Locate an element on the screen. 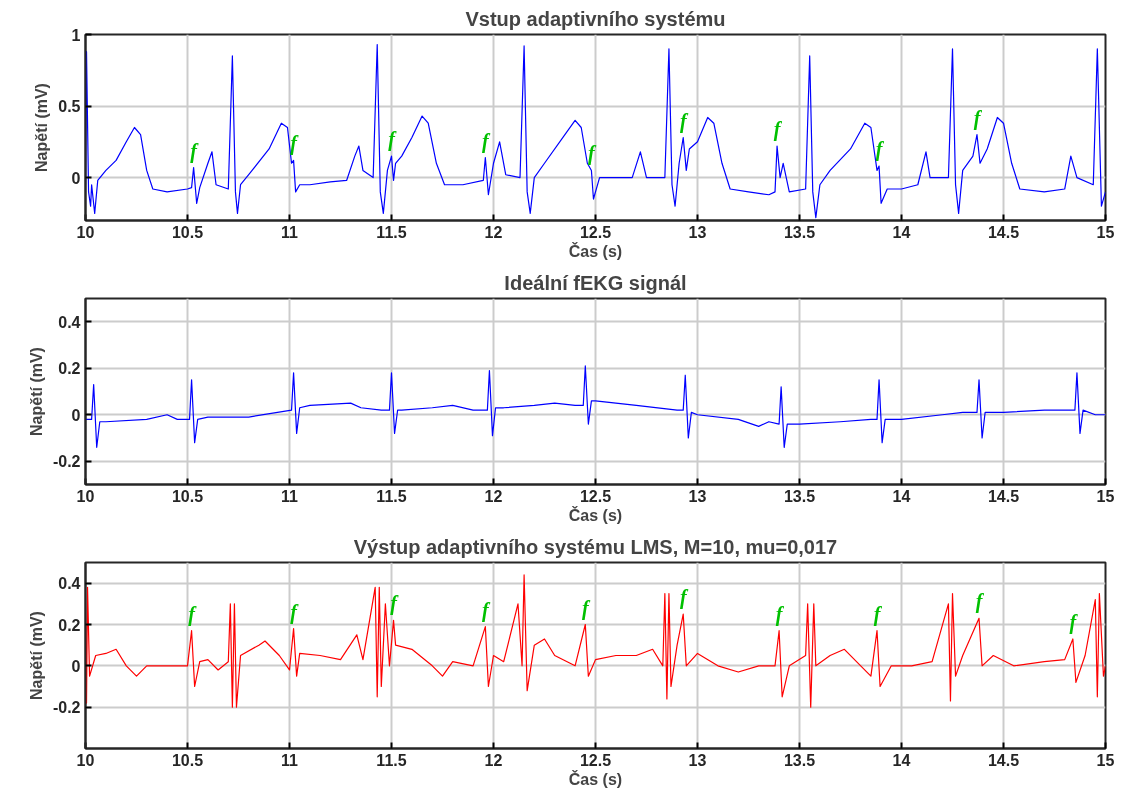  chart-title: Výstup adaptivního systému LMS, M=10, mu=0,017 is located at coordinates (595, 546).